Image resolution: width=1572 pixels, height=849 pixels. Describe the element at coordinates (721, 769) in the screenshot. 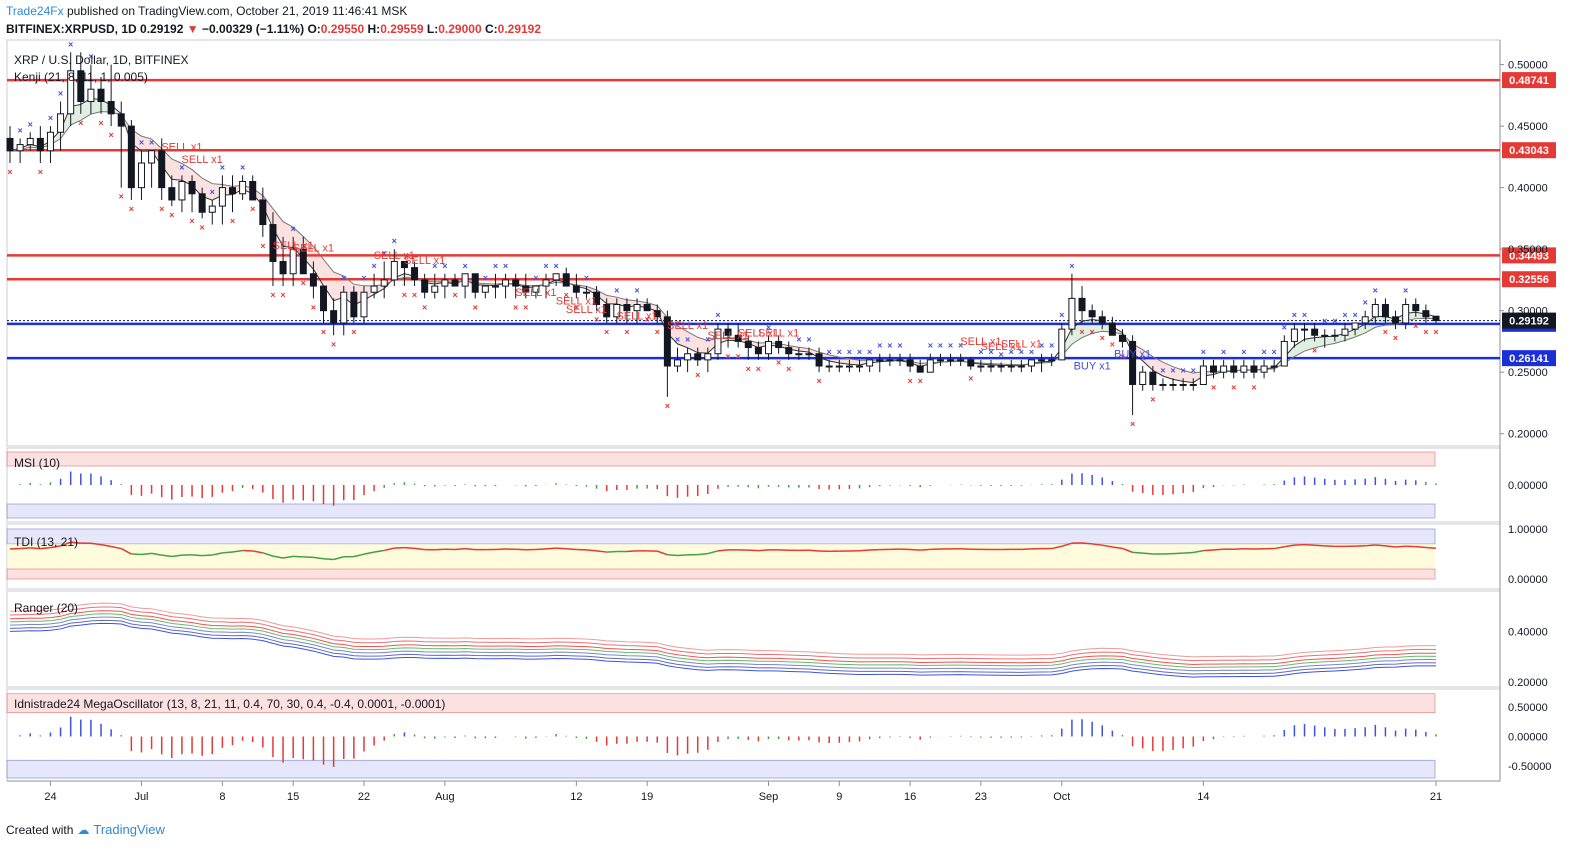

I see `mega-lower-band` at that location.